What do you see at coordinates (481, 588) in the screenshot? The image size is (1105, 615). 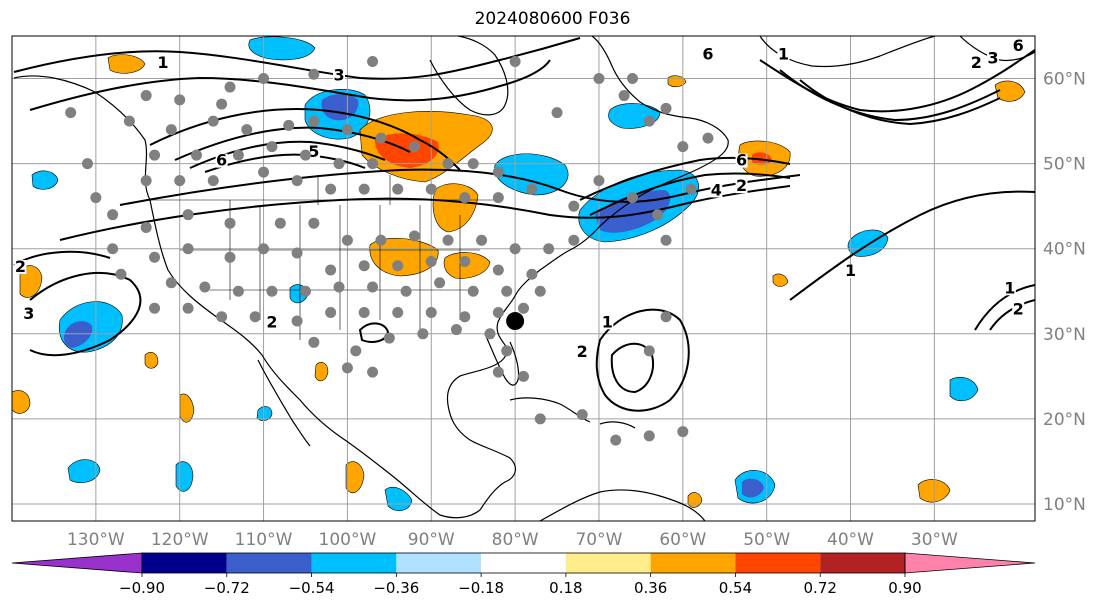 I see `colorbar-tick-label: −0.18` at bounding box center [481, 588].